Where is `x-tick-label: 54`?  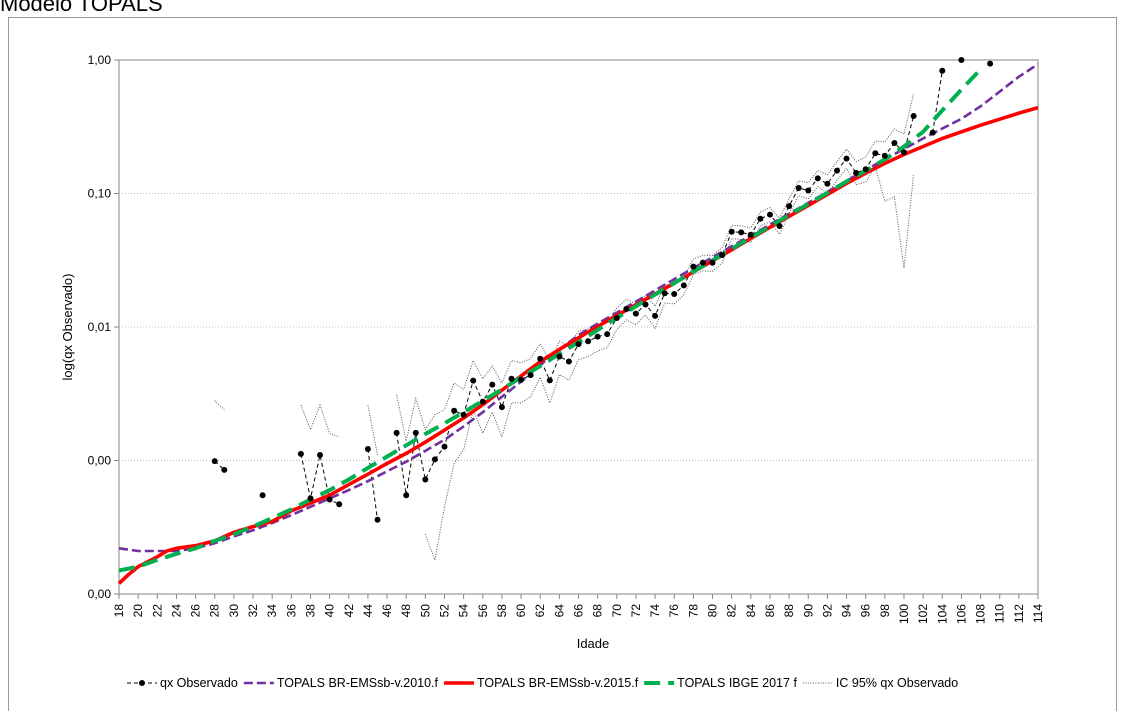 x-tick-label: 54 is located at coordinates (464, 611).